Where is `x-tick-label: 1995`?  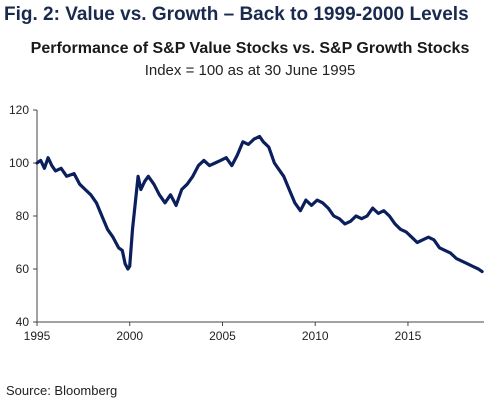 x-tick-label: 1995 is located at coordinates (37, 336).